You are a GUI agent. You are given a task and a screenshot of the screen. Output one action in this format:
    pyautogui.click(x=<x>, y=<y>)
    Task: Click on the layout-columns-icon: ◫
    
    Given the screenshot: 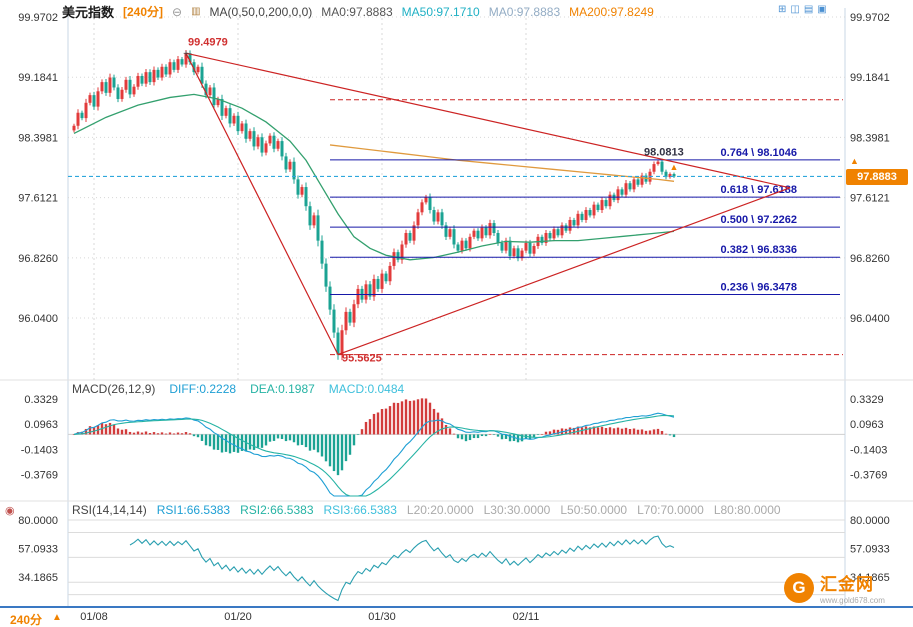 What is the action you would take?
    pyautogui.click(x=795, y=9)
    